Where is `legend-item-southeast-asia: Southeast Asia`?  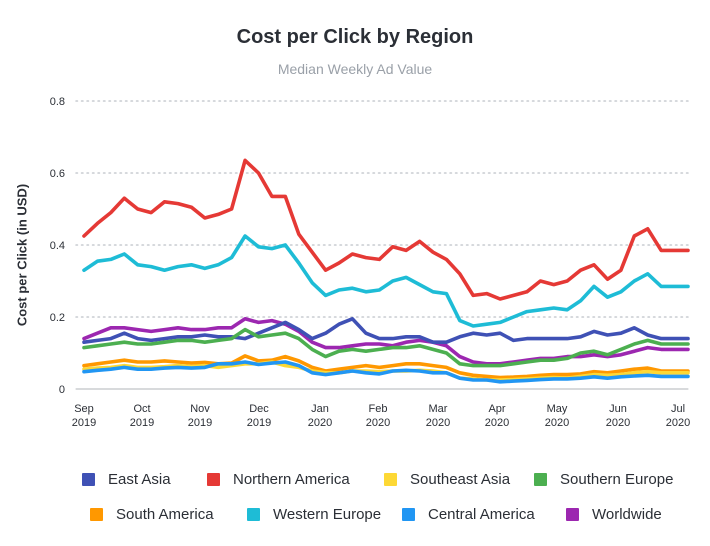
legend-item-southeast-asia: Southeast Asia is located at coordinates (447, 479).